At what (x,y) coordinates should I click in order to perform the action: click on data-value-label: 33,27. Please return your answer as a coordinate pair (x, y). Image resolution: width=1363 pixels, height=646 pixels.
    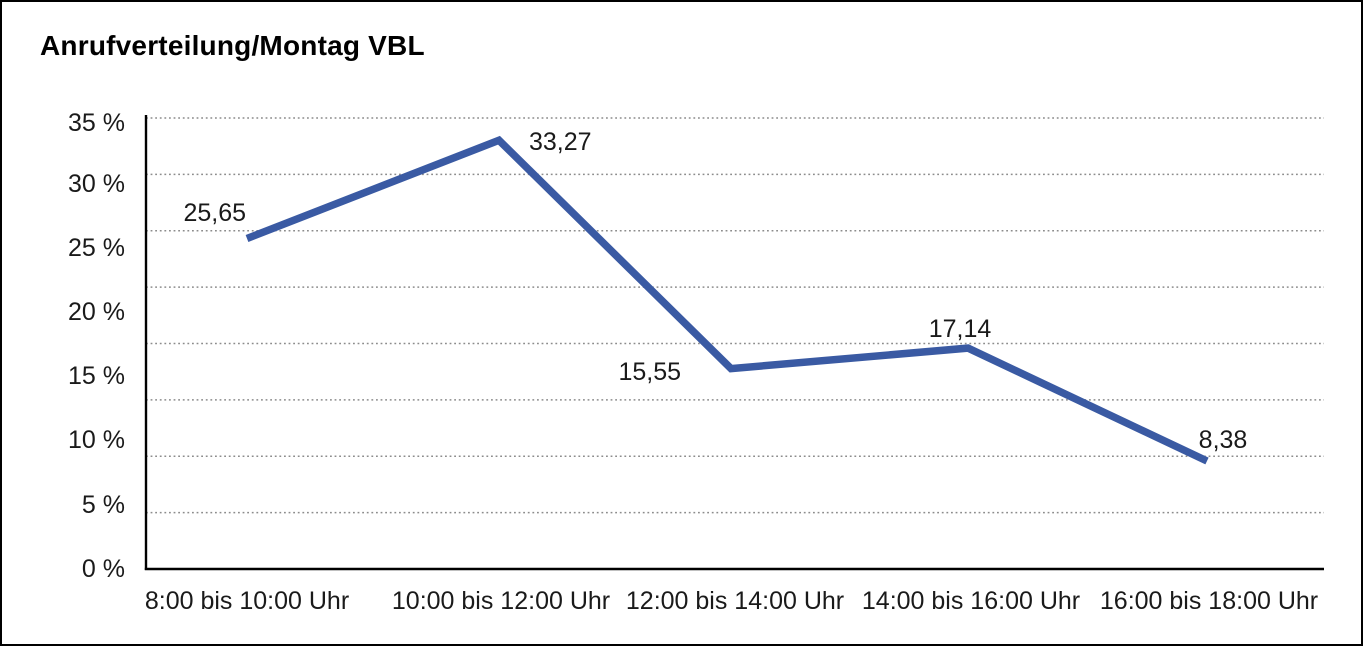
    Looking at the image, I should click on (560, 142).